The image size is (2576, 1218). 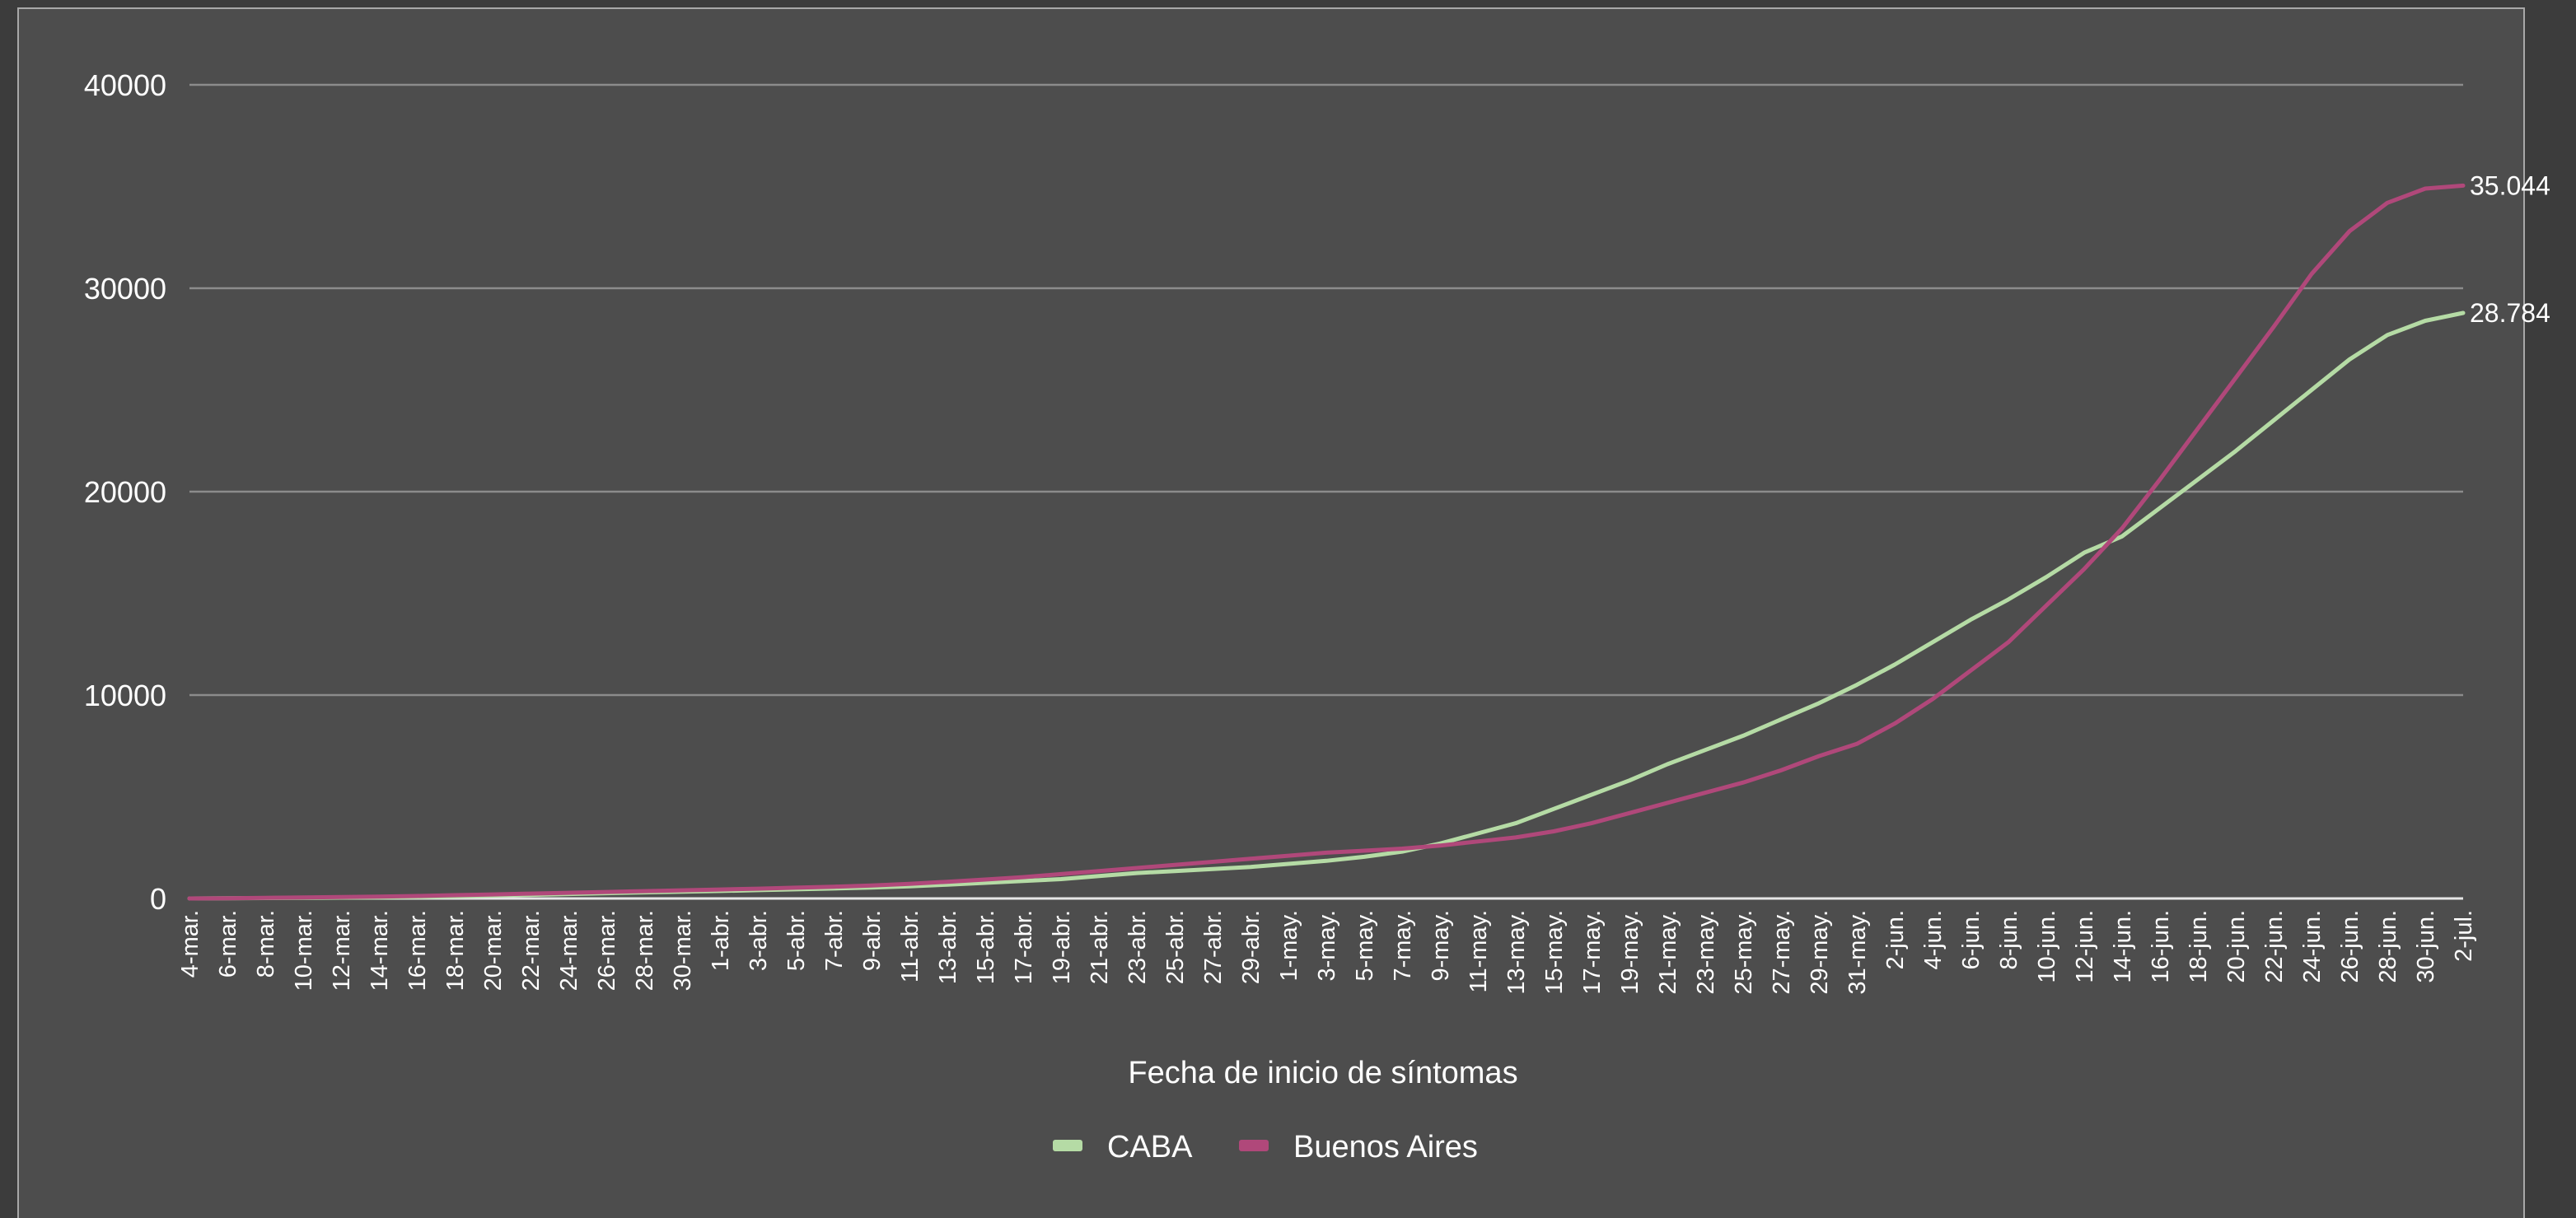 What do you see at coordinates (1100, 947) in the screenshot?
I see `x-tick-label: 21-abr.` at bounding box center [1100, 947].